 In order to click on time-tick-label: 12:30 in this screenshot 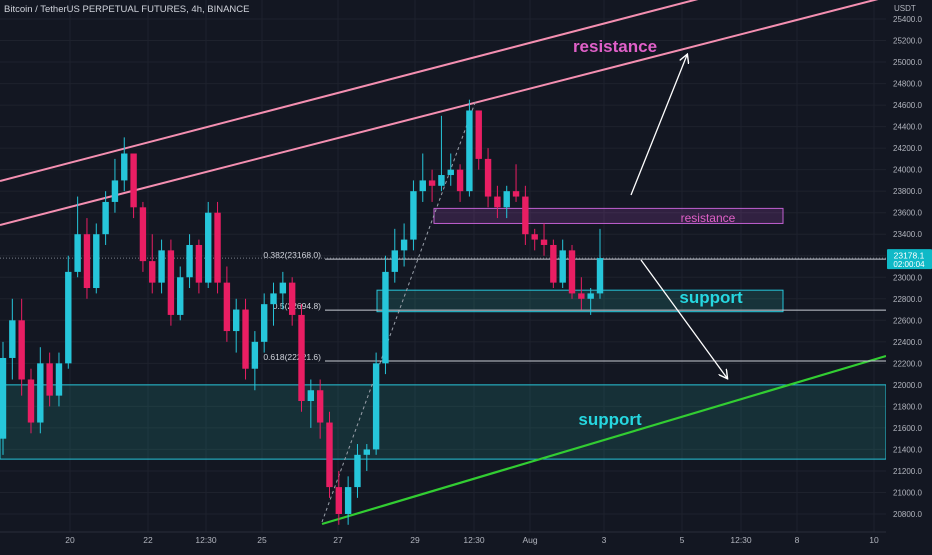, I will do `click(741, 540)`.